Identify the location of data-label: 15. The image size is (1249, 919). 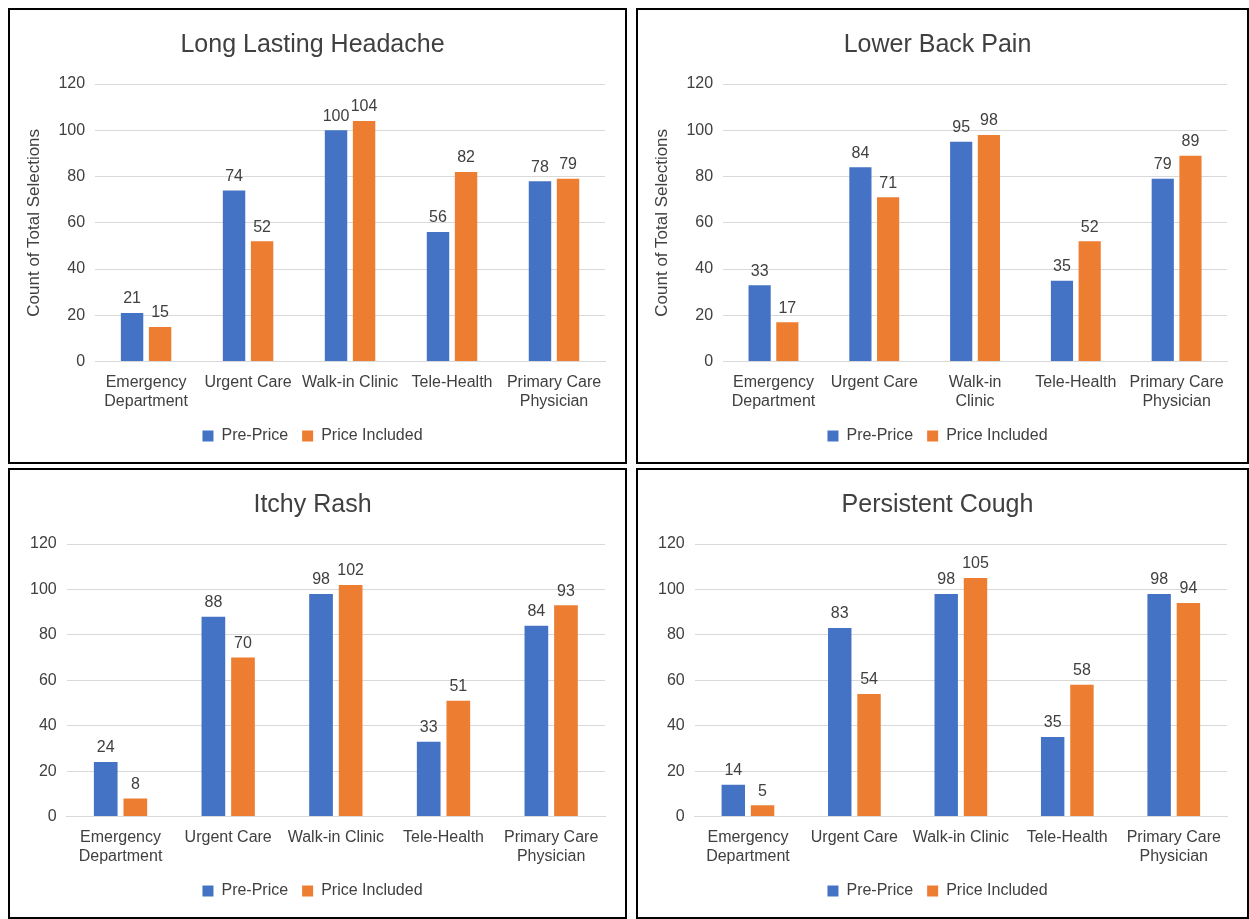
(160, 312).